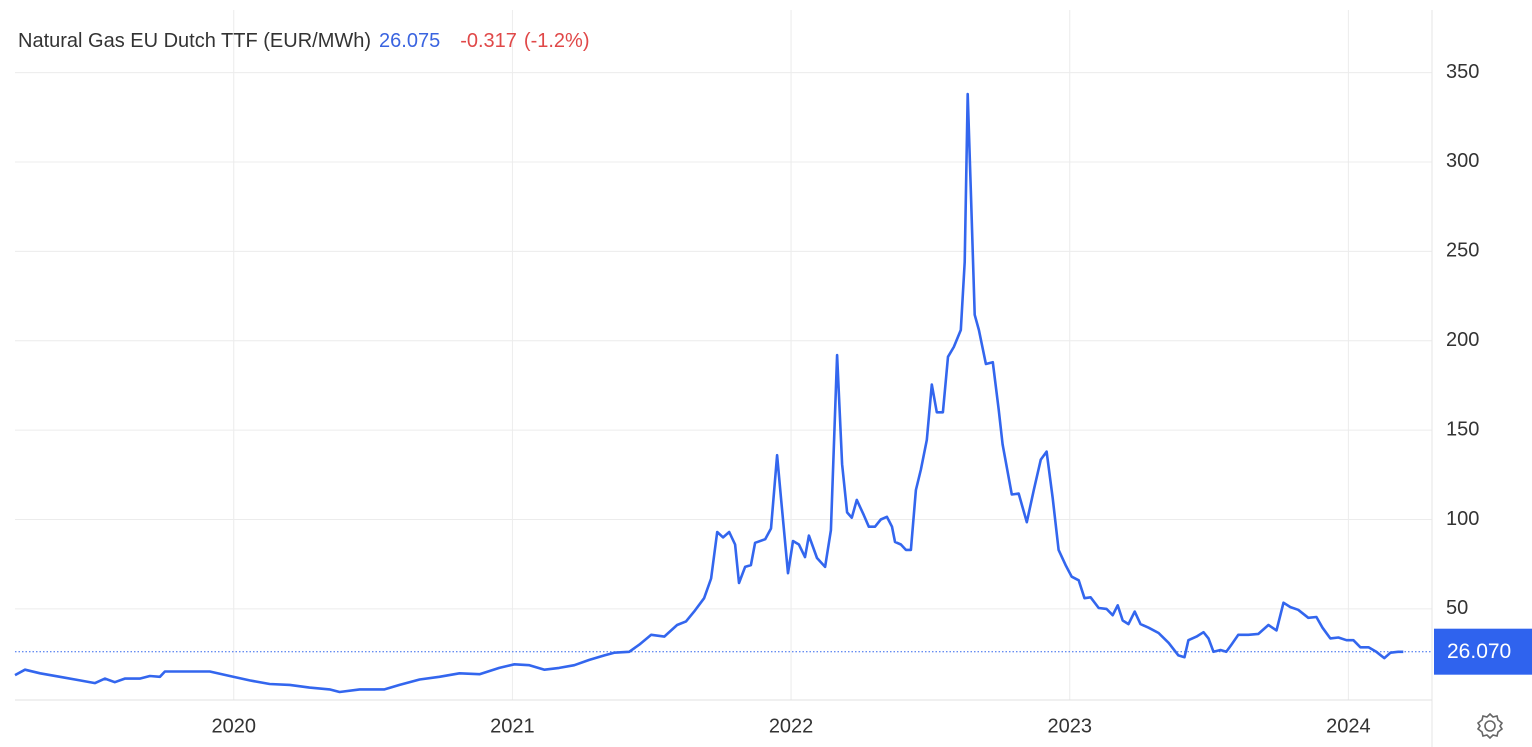  Describe the element at coordinates (409, 41) in the screenshot. I see `price: 26.075` at that location.